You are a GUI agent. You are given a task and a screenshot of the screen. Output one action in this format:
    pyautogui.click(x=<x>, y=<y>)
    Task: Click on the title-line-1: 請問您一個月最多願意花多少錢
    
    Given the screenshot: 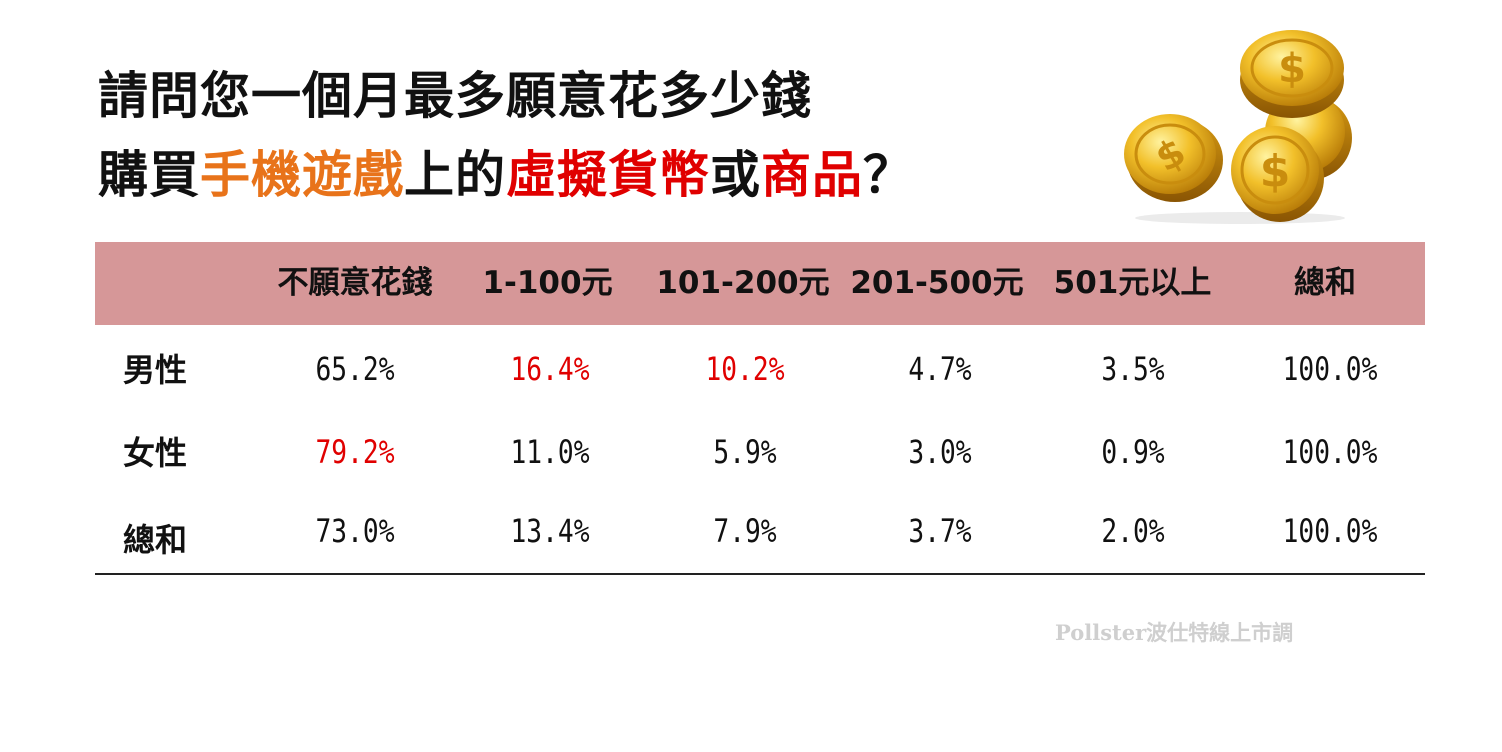 What is the action you would take?
    pyautogui.click(x=455, y=96)
    